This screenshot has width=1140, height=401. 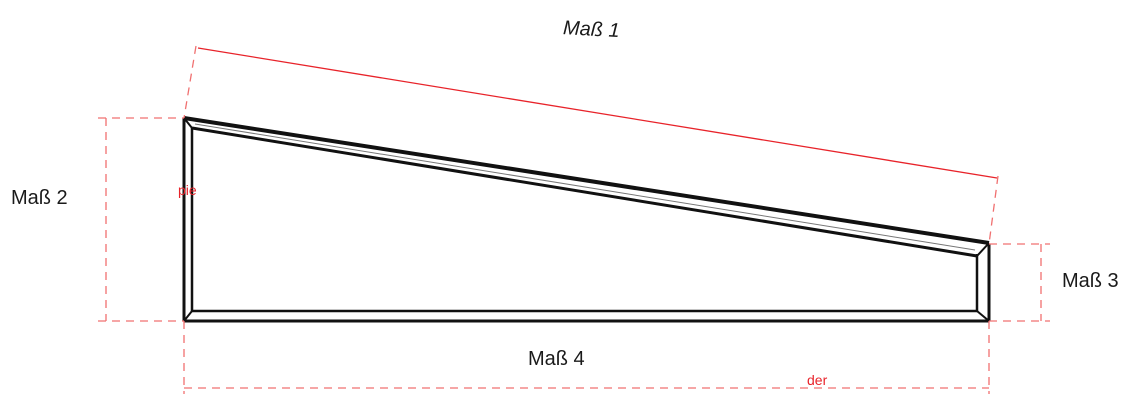 What do you see at coordinates (983, 316) in the screenshot?
I see `frame-corner-bottom-right` at bounding box center [983, 316].